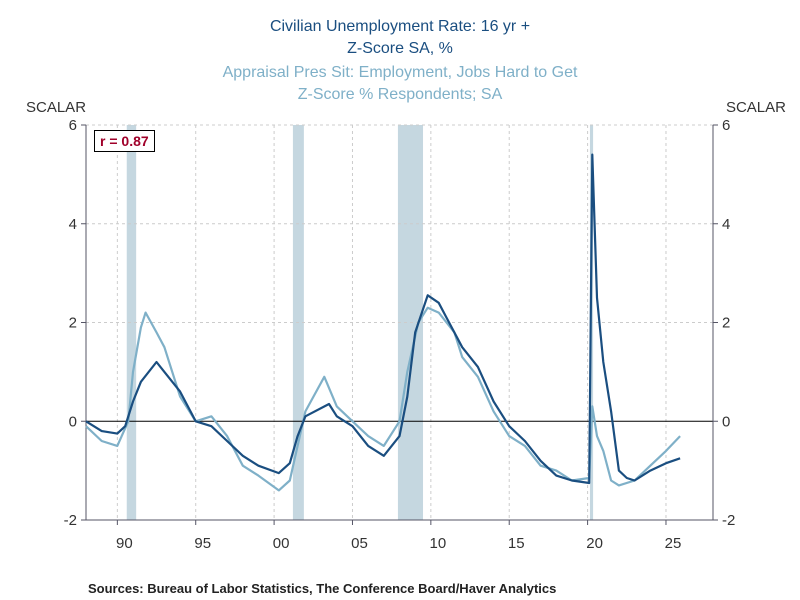  What do you see at coordinates (359, 543) in the screenshot?
I see `x-tick-label: 05` at bounding box center [359, 543].